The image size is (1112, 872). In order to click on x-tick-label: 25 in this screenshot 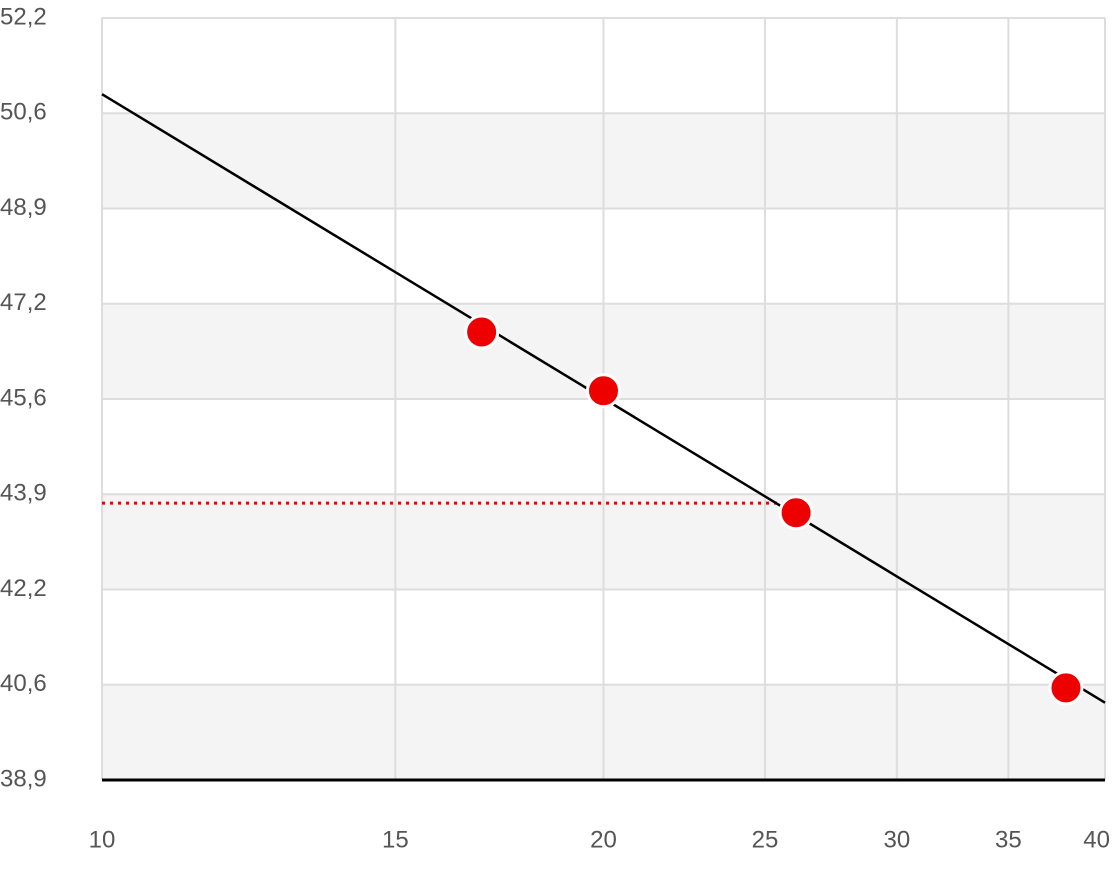, I will do `click(765, 839)`.